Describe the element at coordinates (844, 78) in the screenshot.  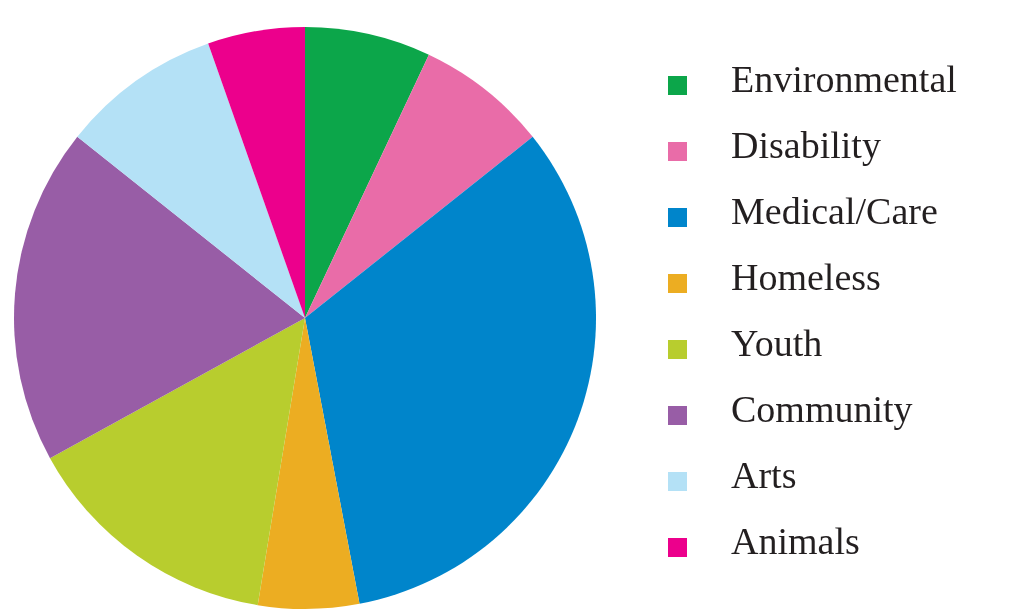
I see `legend-label: Environmental` at that location.